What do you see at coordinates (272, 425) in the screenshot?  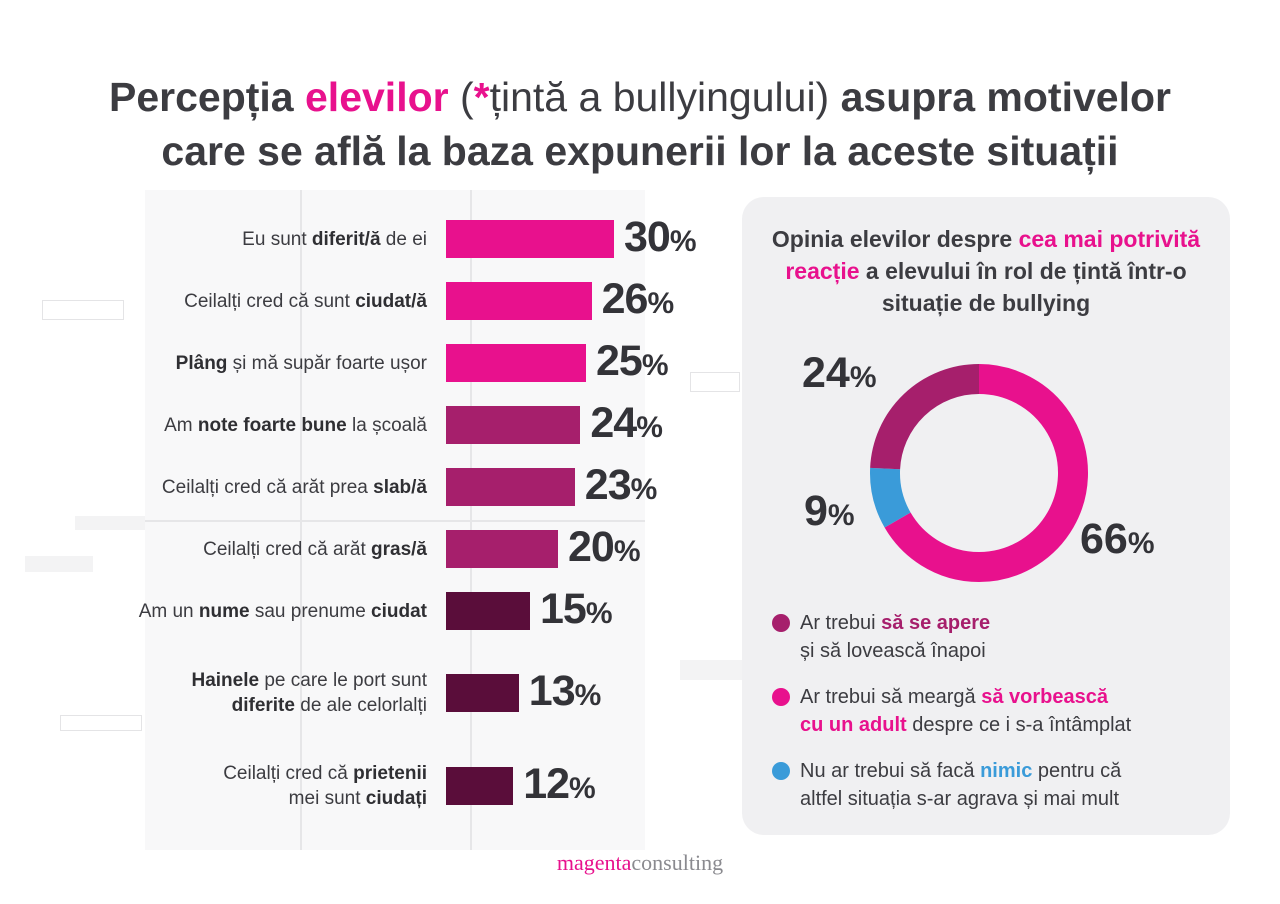 I see `label-bold: note foarte bune` at bounding box center [272, 425].